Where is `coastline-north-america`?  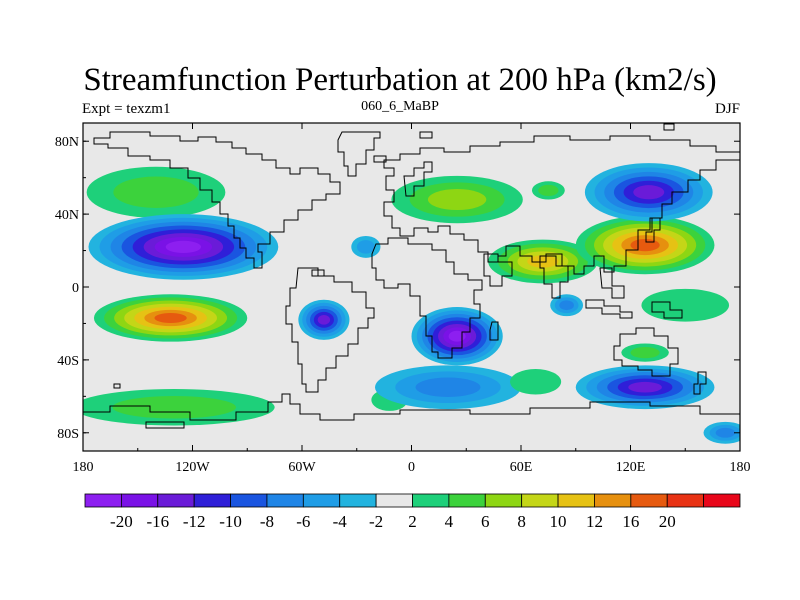
coastline-north-america is located at coordinates (217, 200).